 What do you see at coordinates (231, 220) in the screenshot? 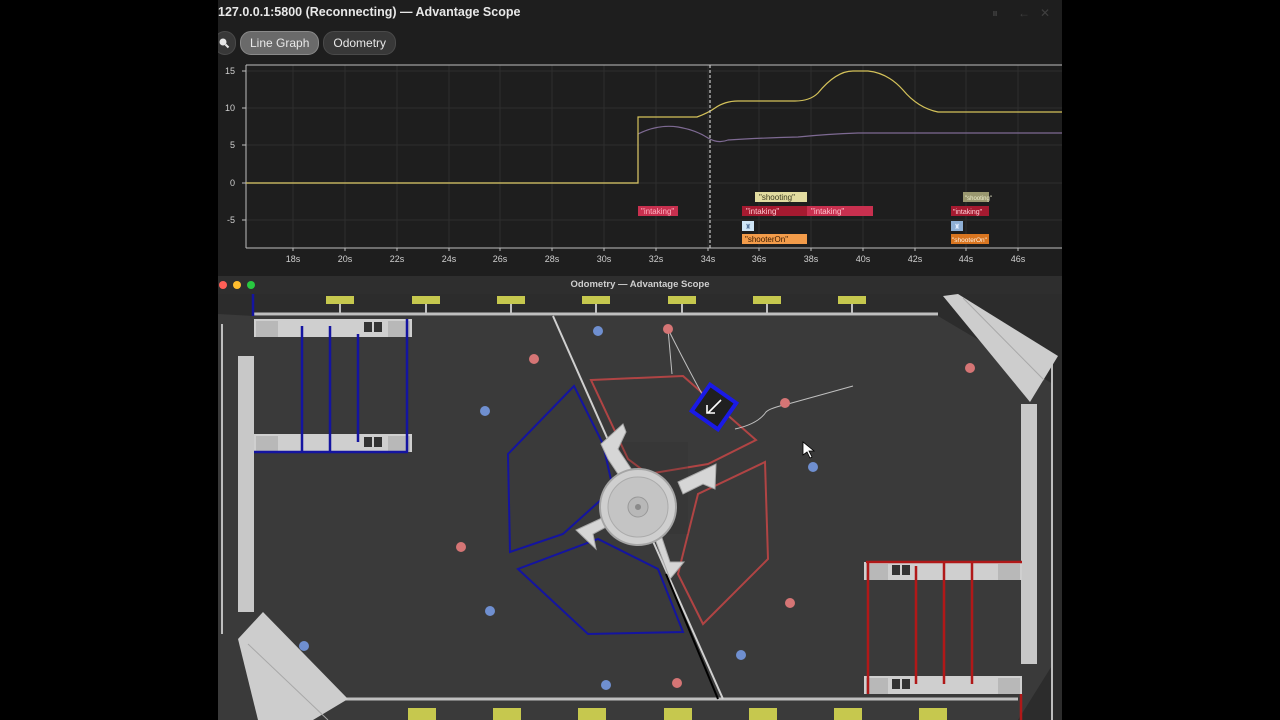
I see `svg-text: -5` at bounding box center [231, 220].